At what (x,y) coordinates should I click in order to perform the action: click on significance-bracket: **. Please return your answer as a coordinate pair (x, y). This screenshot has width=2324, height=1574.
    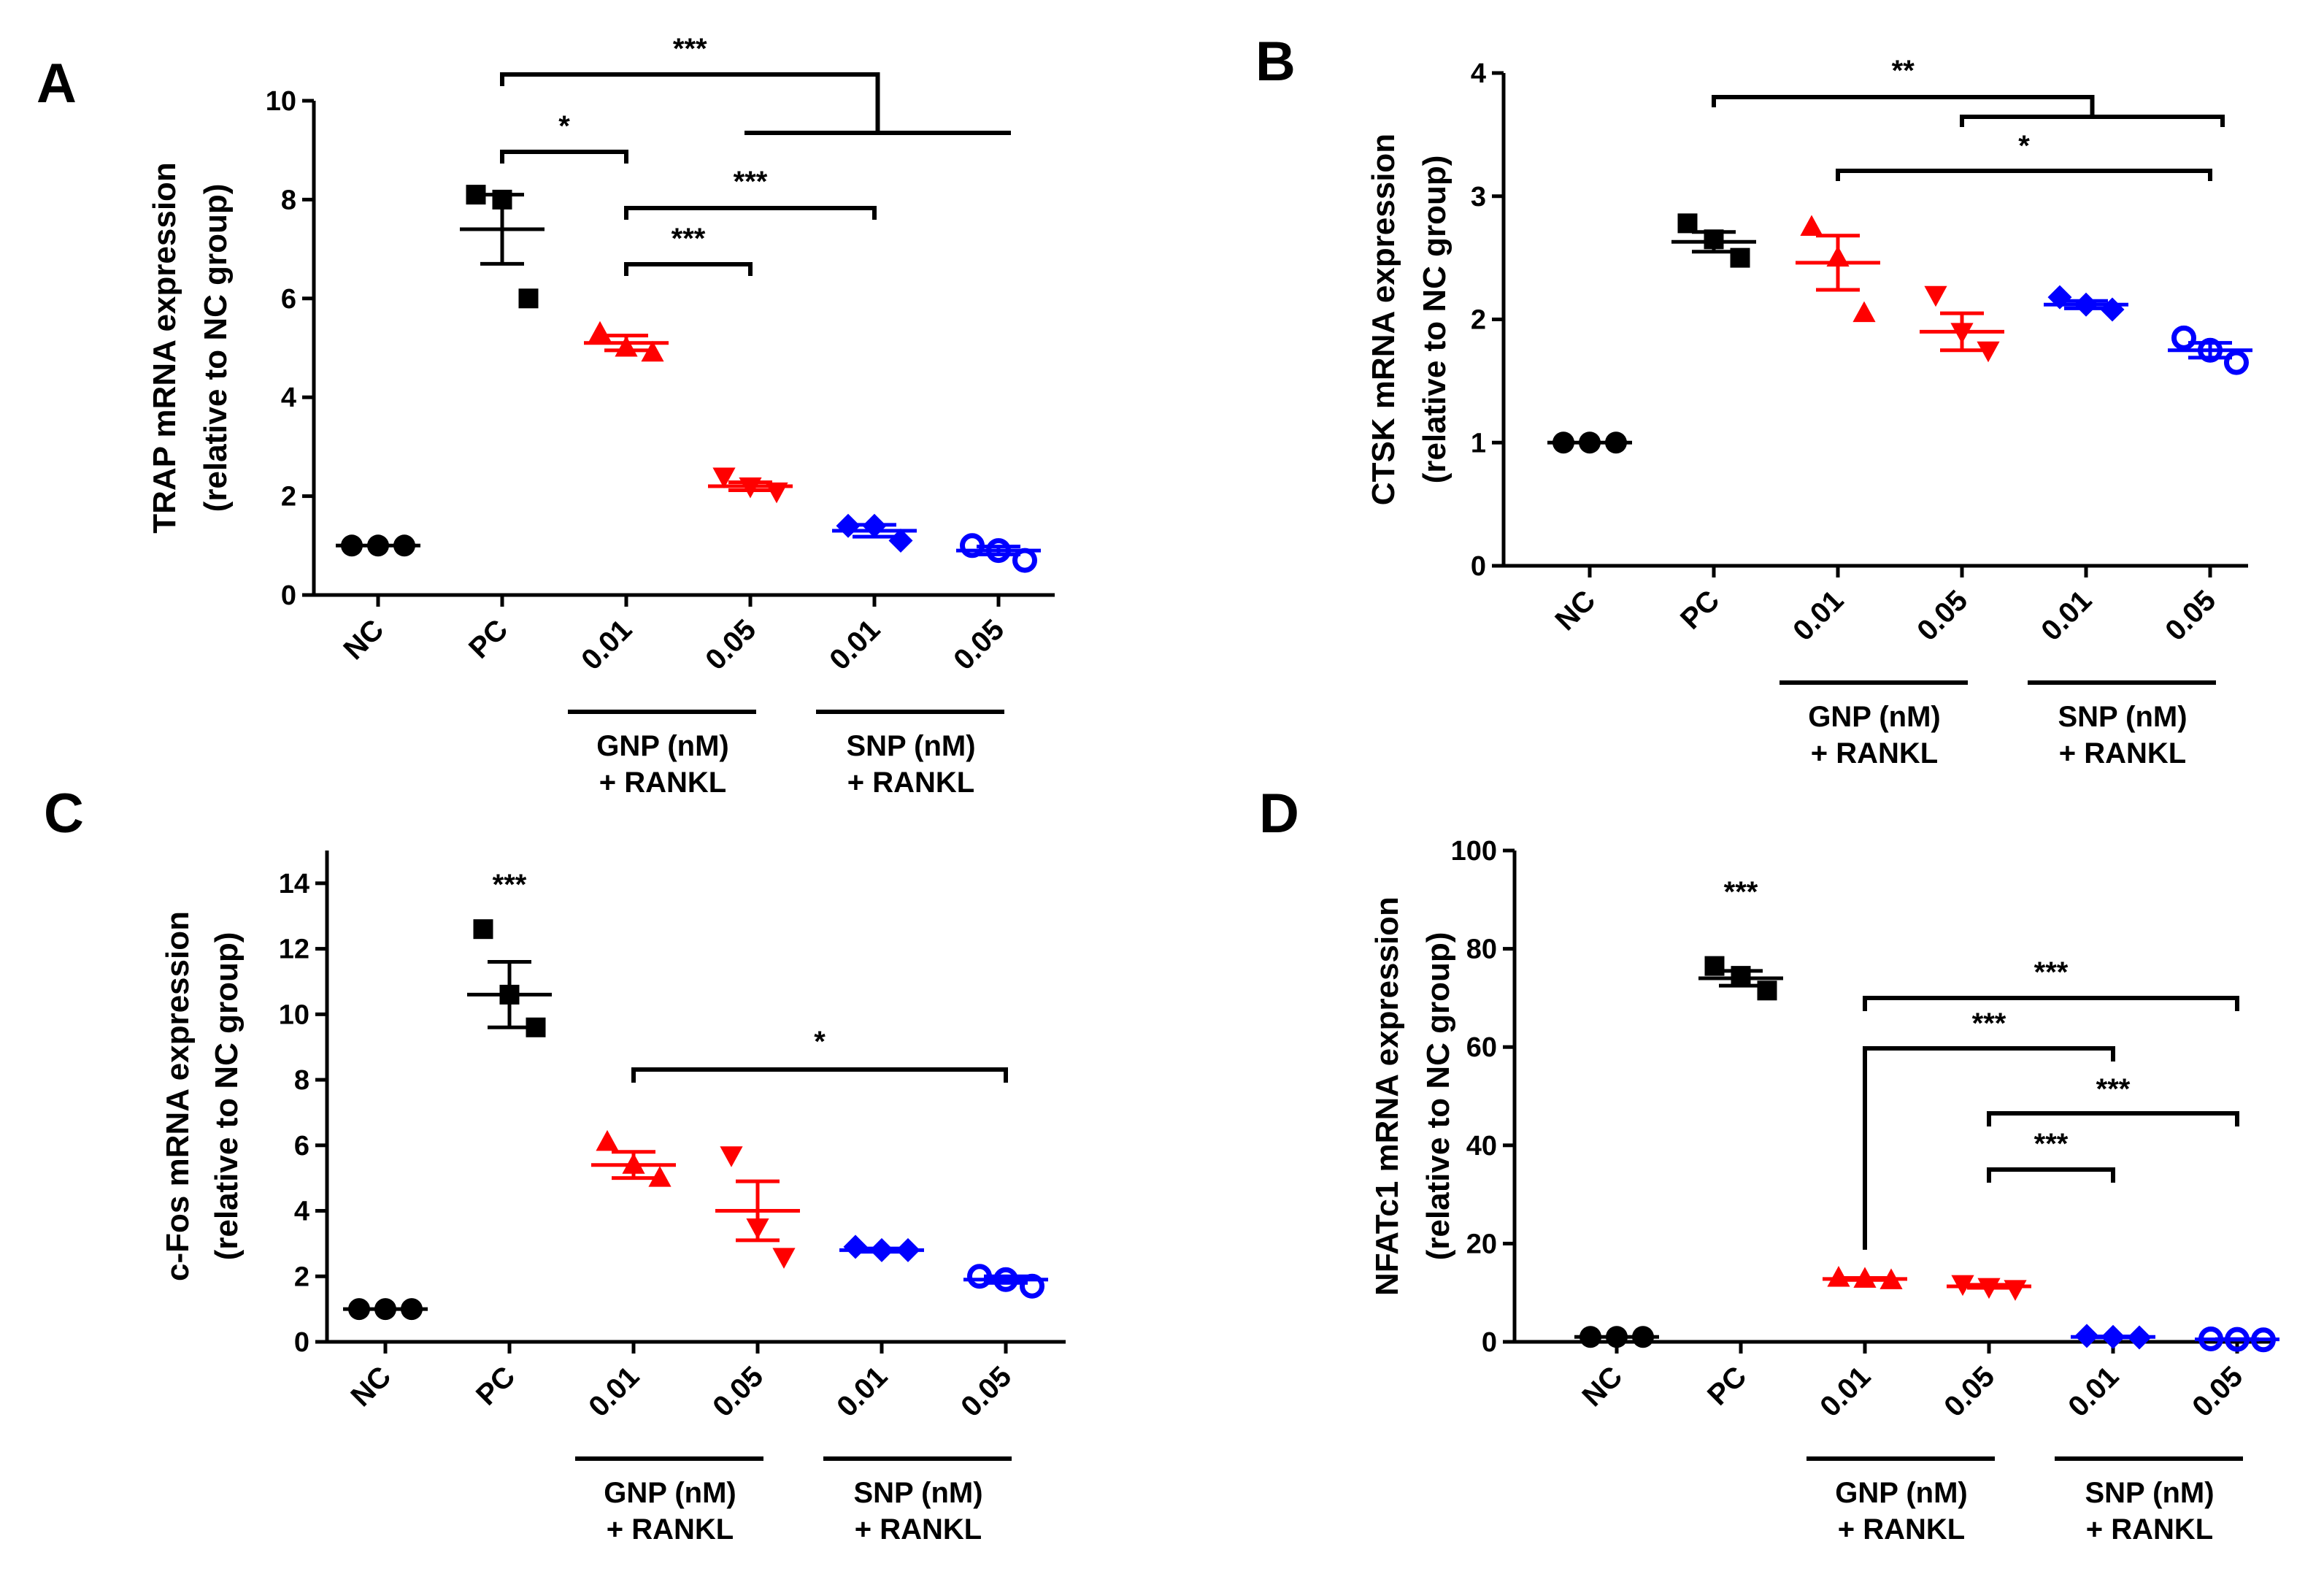
    Looking at the image, I should click on (1968, 91).